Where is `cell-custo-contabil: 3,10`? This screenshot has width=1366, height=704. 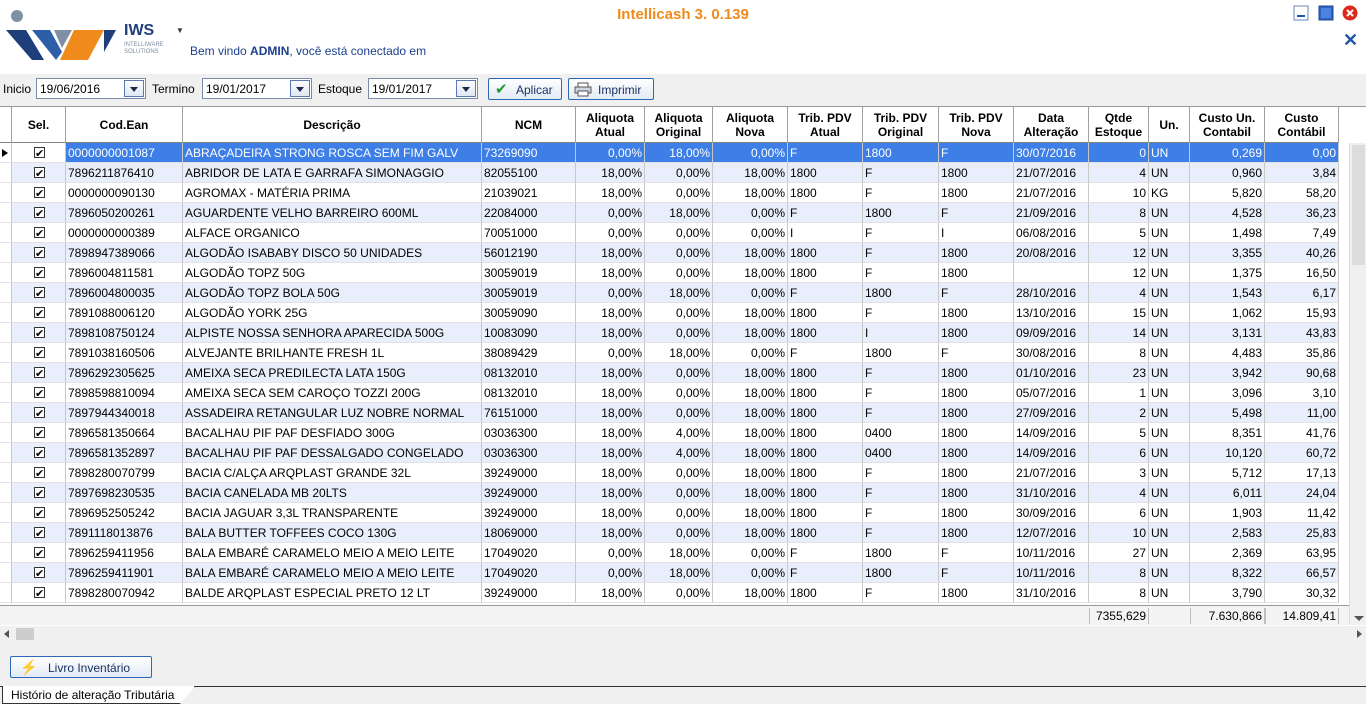
cell-custo-contabil: 3,10 is located at coordinates (1302, 393).